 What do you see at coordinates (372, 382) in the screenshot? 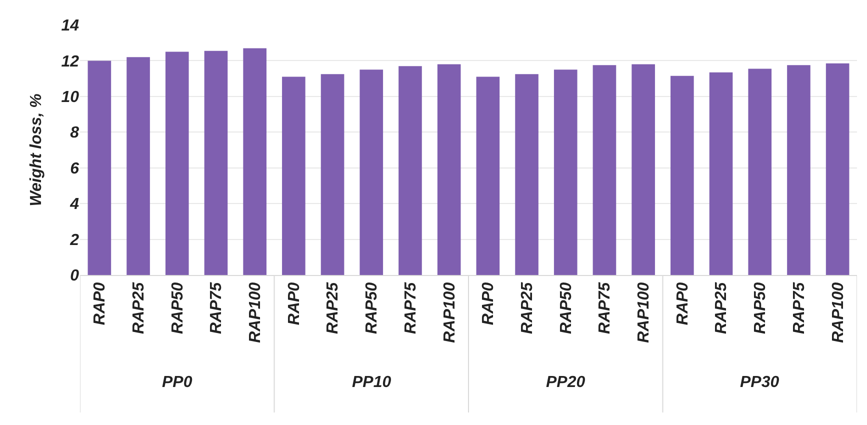
I see `text: PP10` at bounding box center [372, 382].